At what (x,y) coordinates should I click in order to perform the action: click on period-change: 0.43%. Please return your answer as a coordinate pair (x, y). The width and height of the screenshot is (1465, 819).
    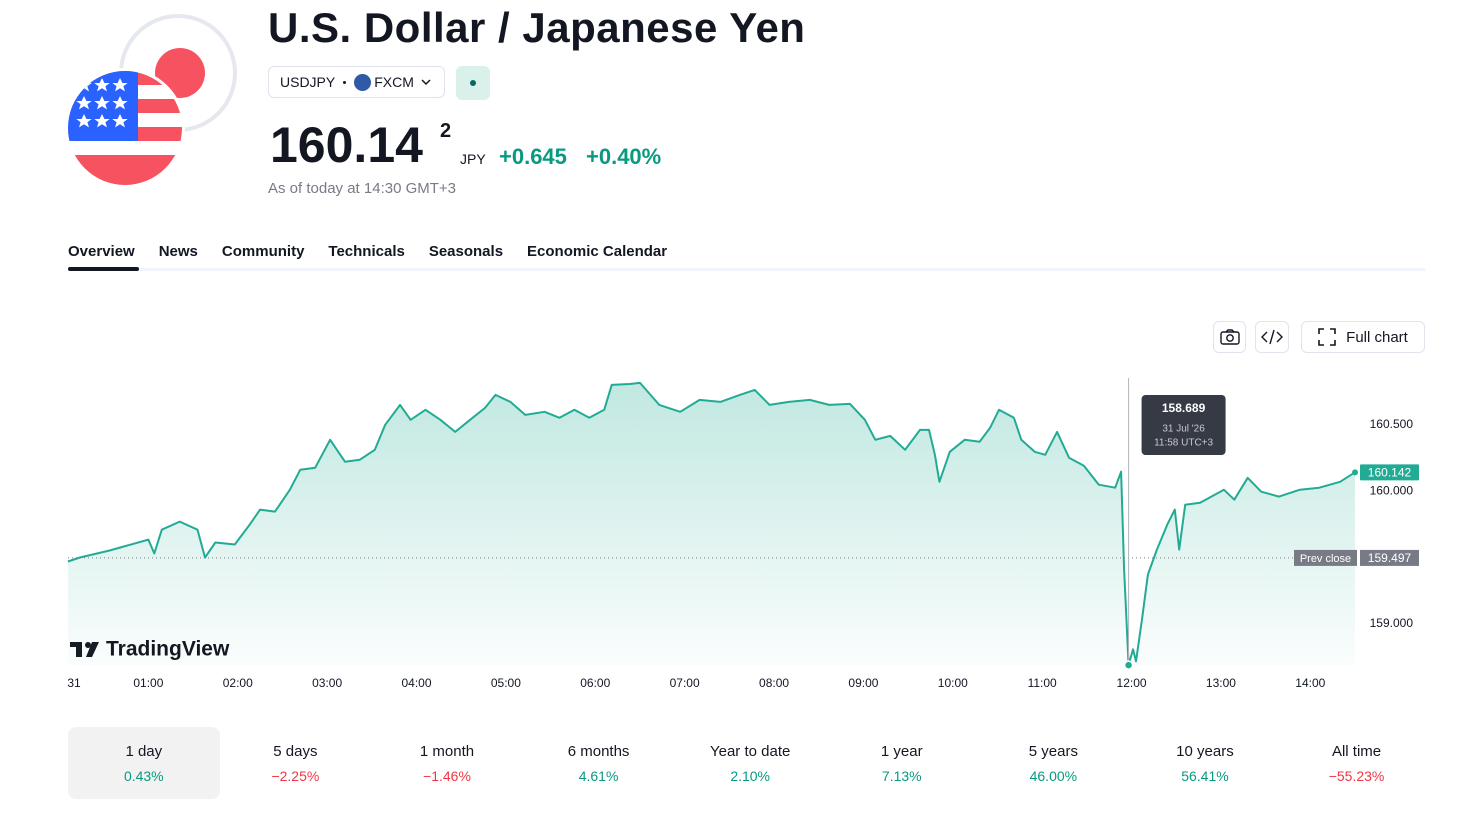
    Looking at the image, I should click on (143, 775).